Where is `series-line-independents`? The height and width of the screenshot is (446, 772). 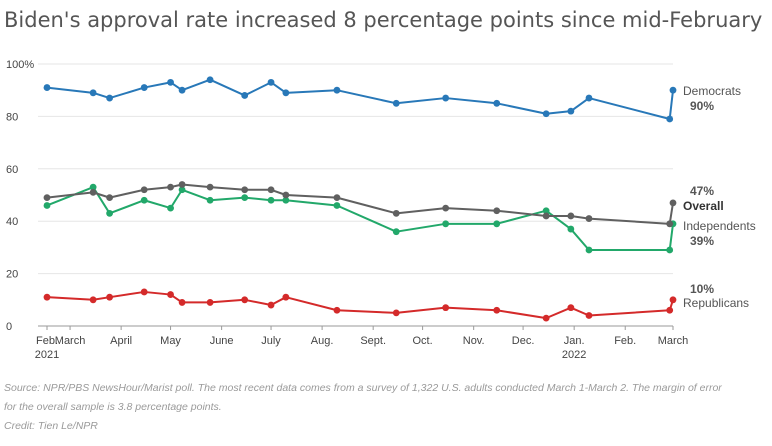
series-line-independents is located at coordinates (360, 219).